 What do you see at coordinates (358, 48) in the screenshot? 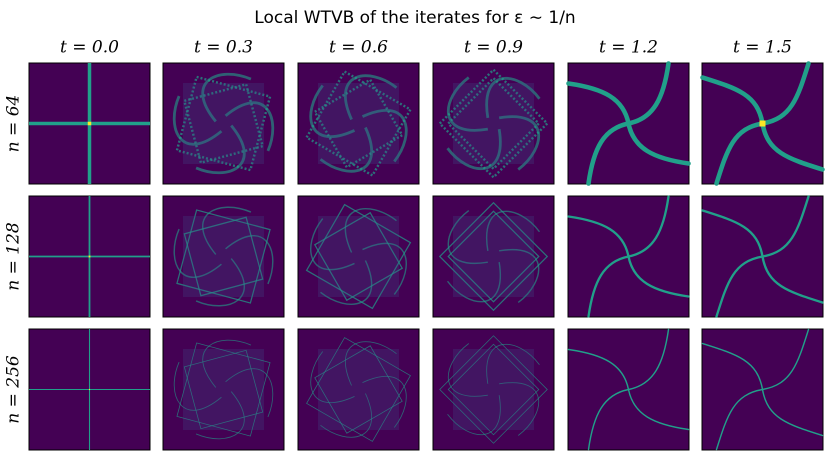
I see `column-label: t = 0.6` at bounding box center [358, 48].